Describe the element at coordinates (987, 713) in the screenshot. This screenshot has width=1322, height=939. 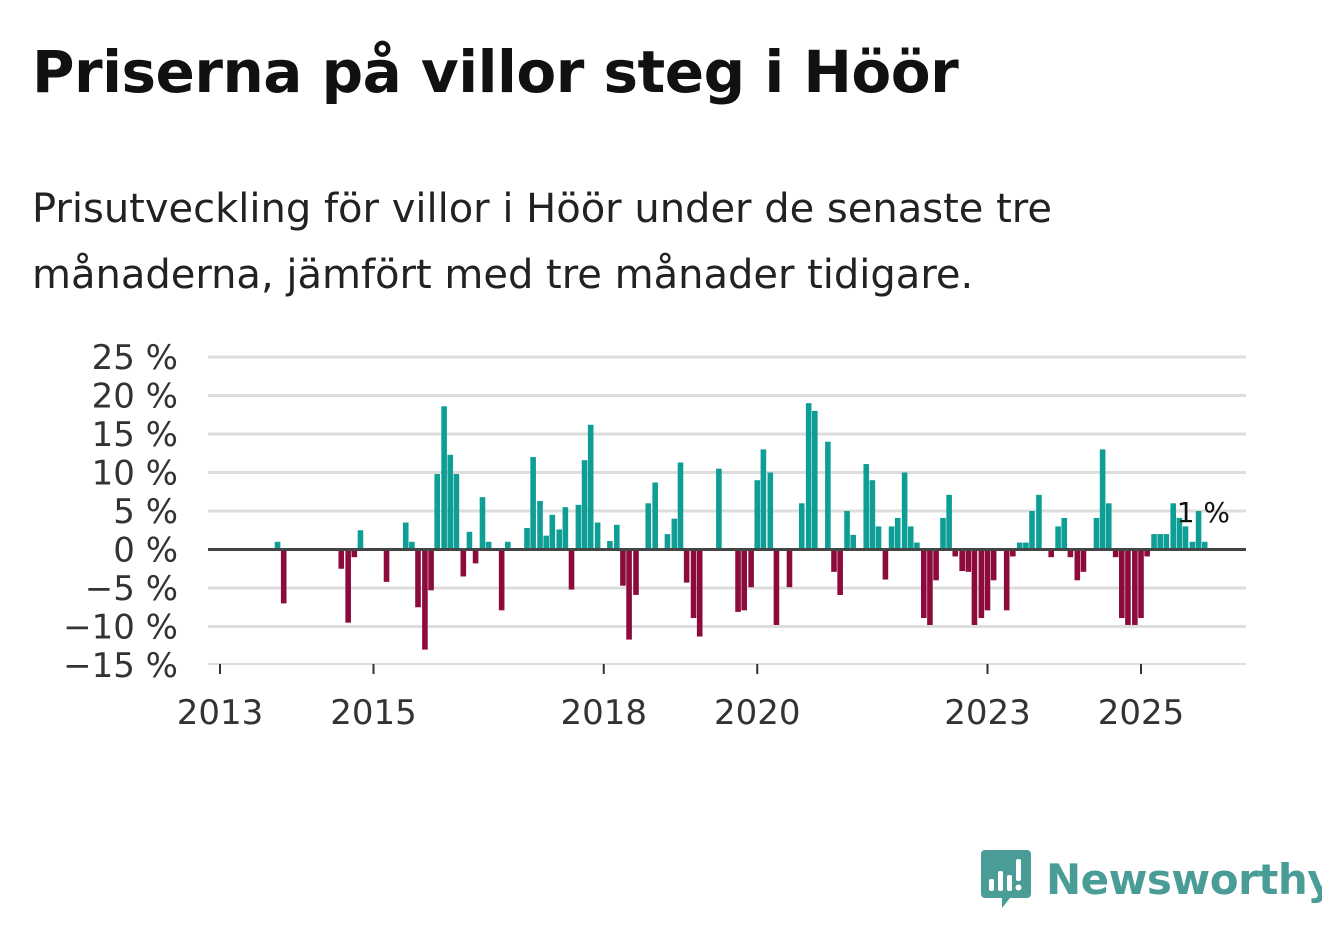
I see `x-tick-label: 2023` at that location.